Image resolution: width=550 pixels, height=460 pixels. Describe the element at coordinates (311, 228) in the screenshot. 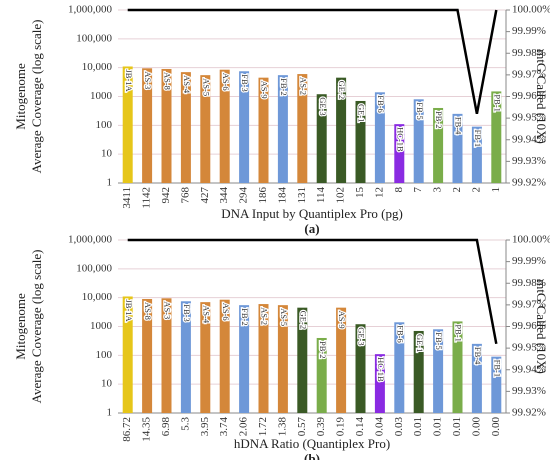

I see `caption: (a)` at that location.